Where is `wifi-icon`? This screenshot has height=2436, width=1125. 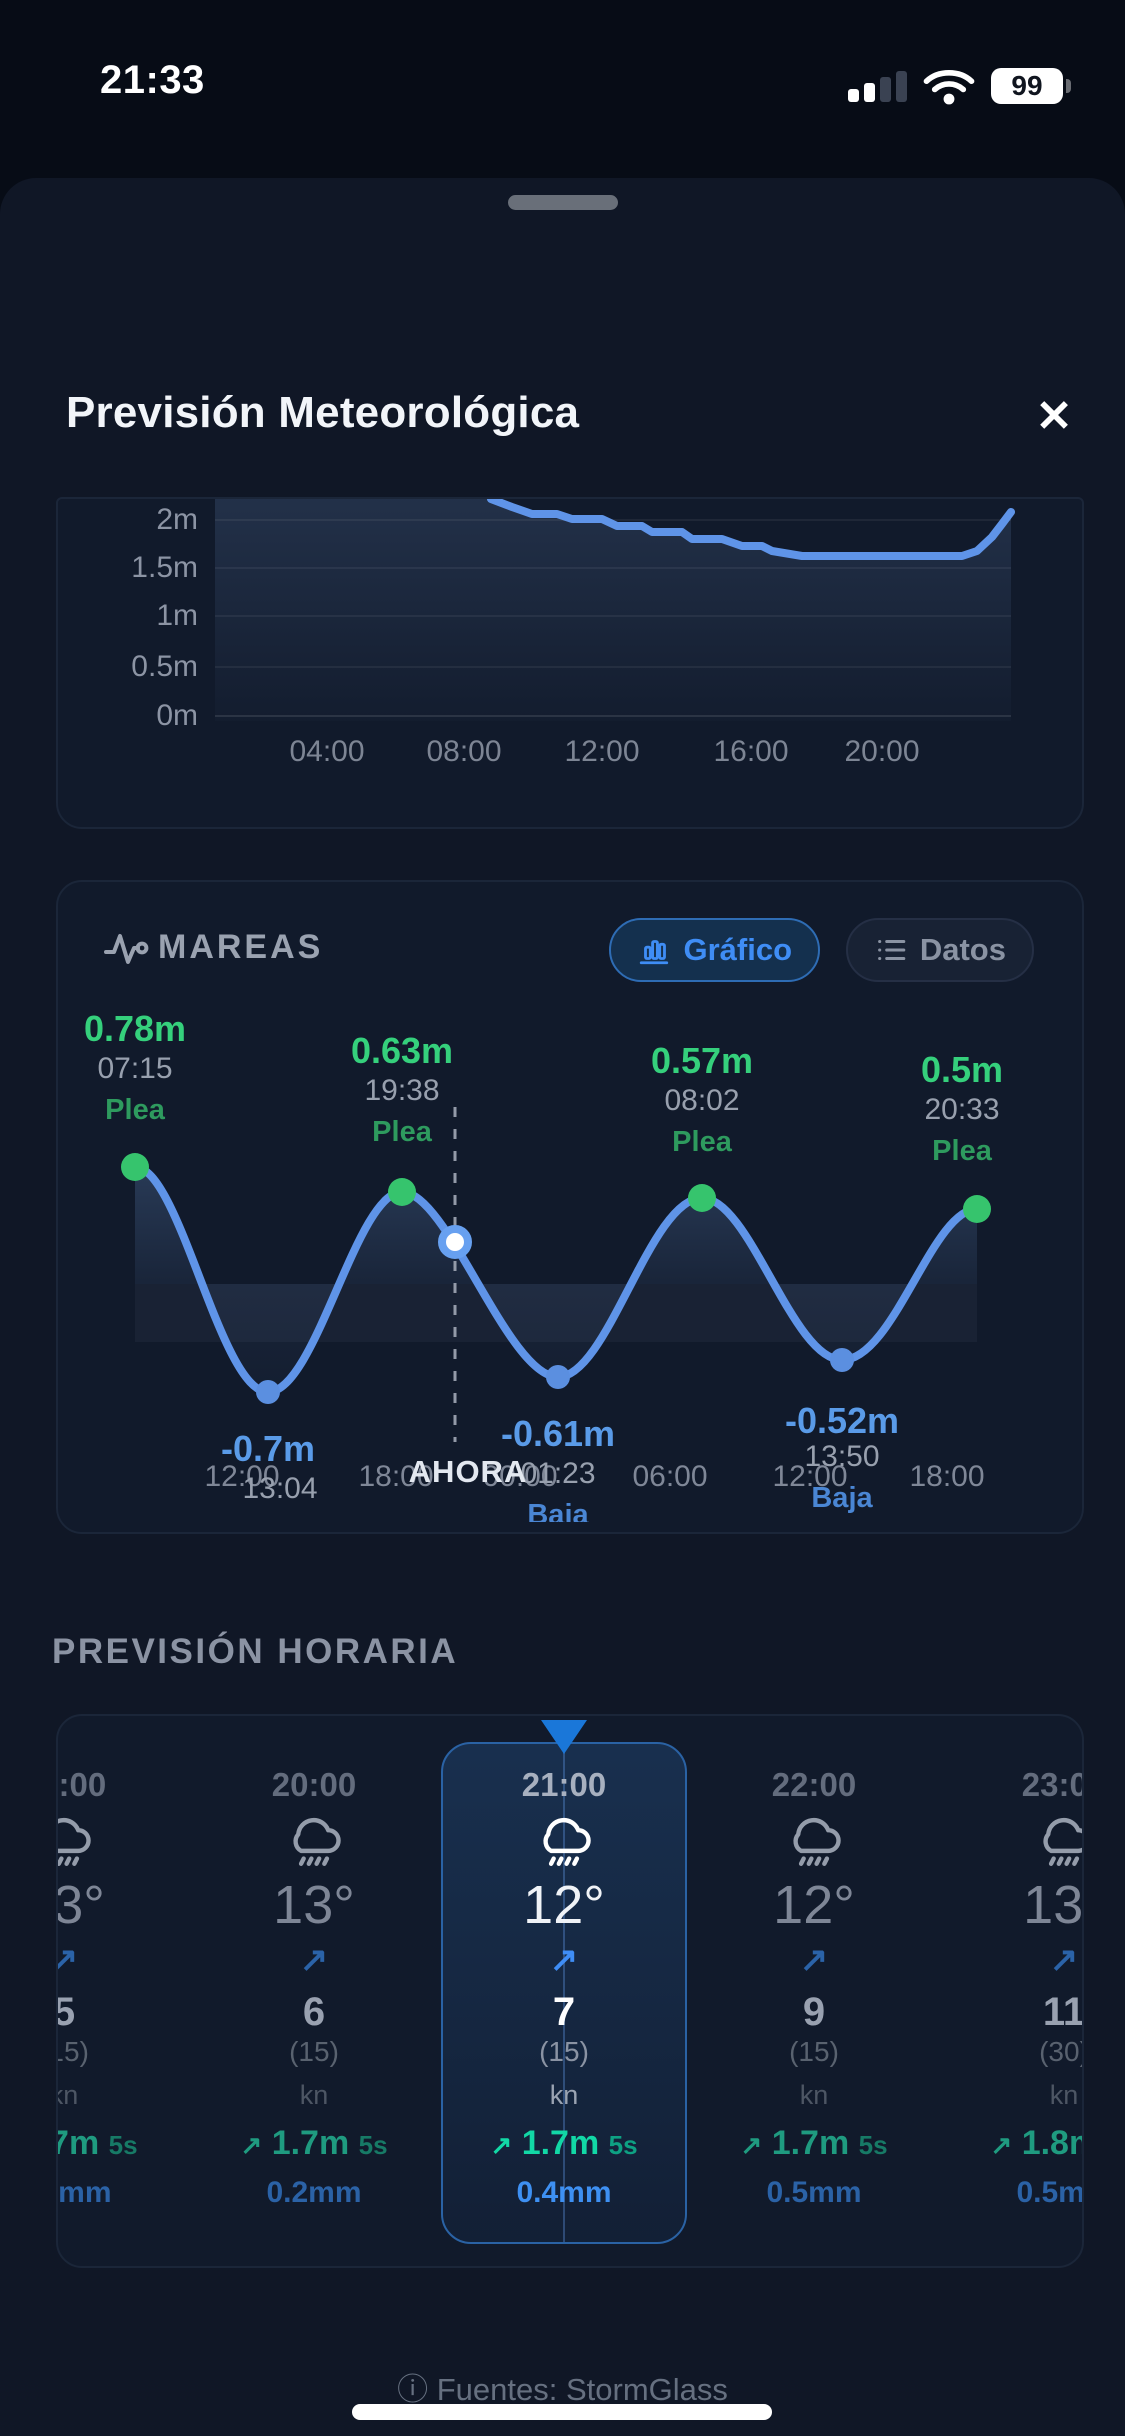
wifi-icon is located at coordinates (949, 87).